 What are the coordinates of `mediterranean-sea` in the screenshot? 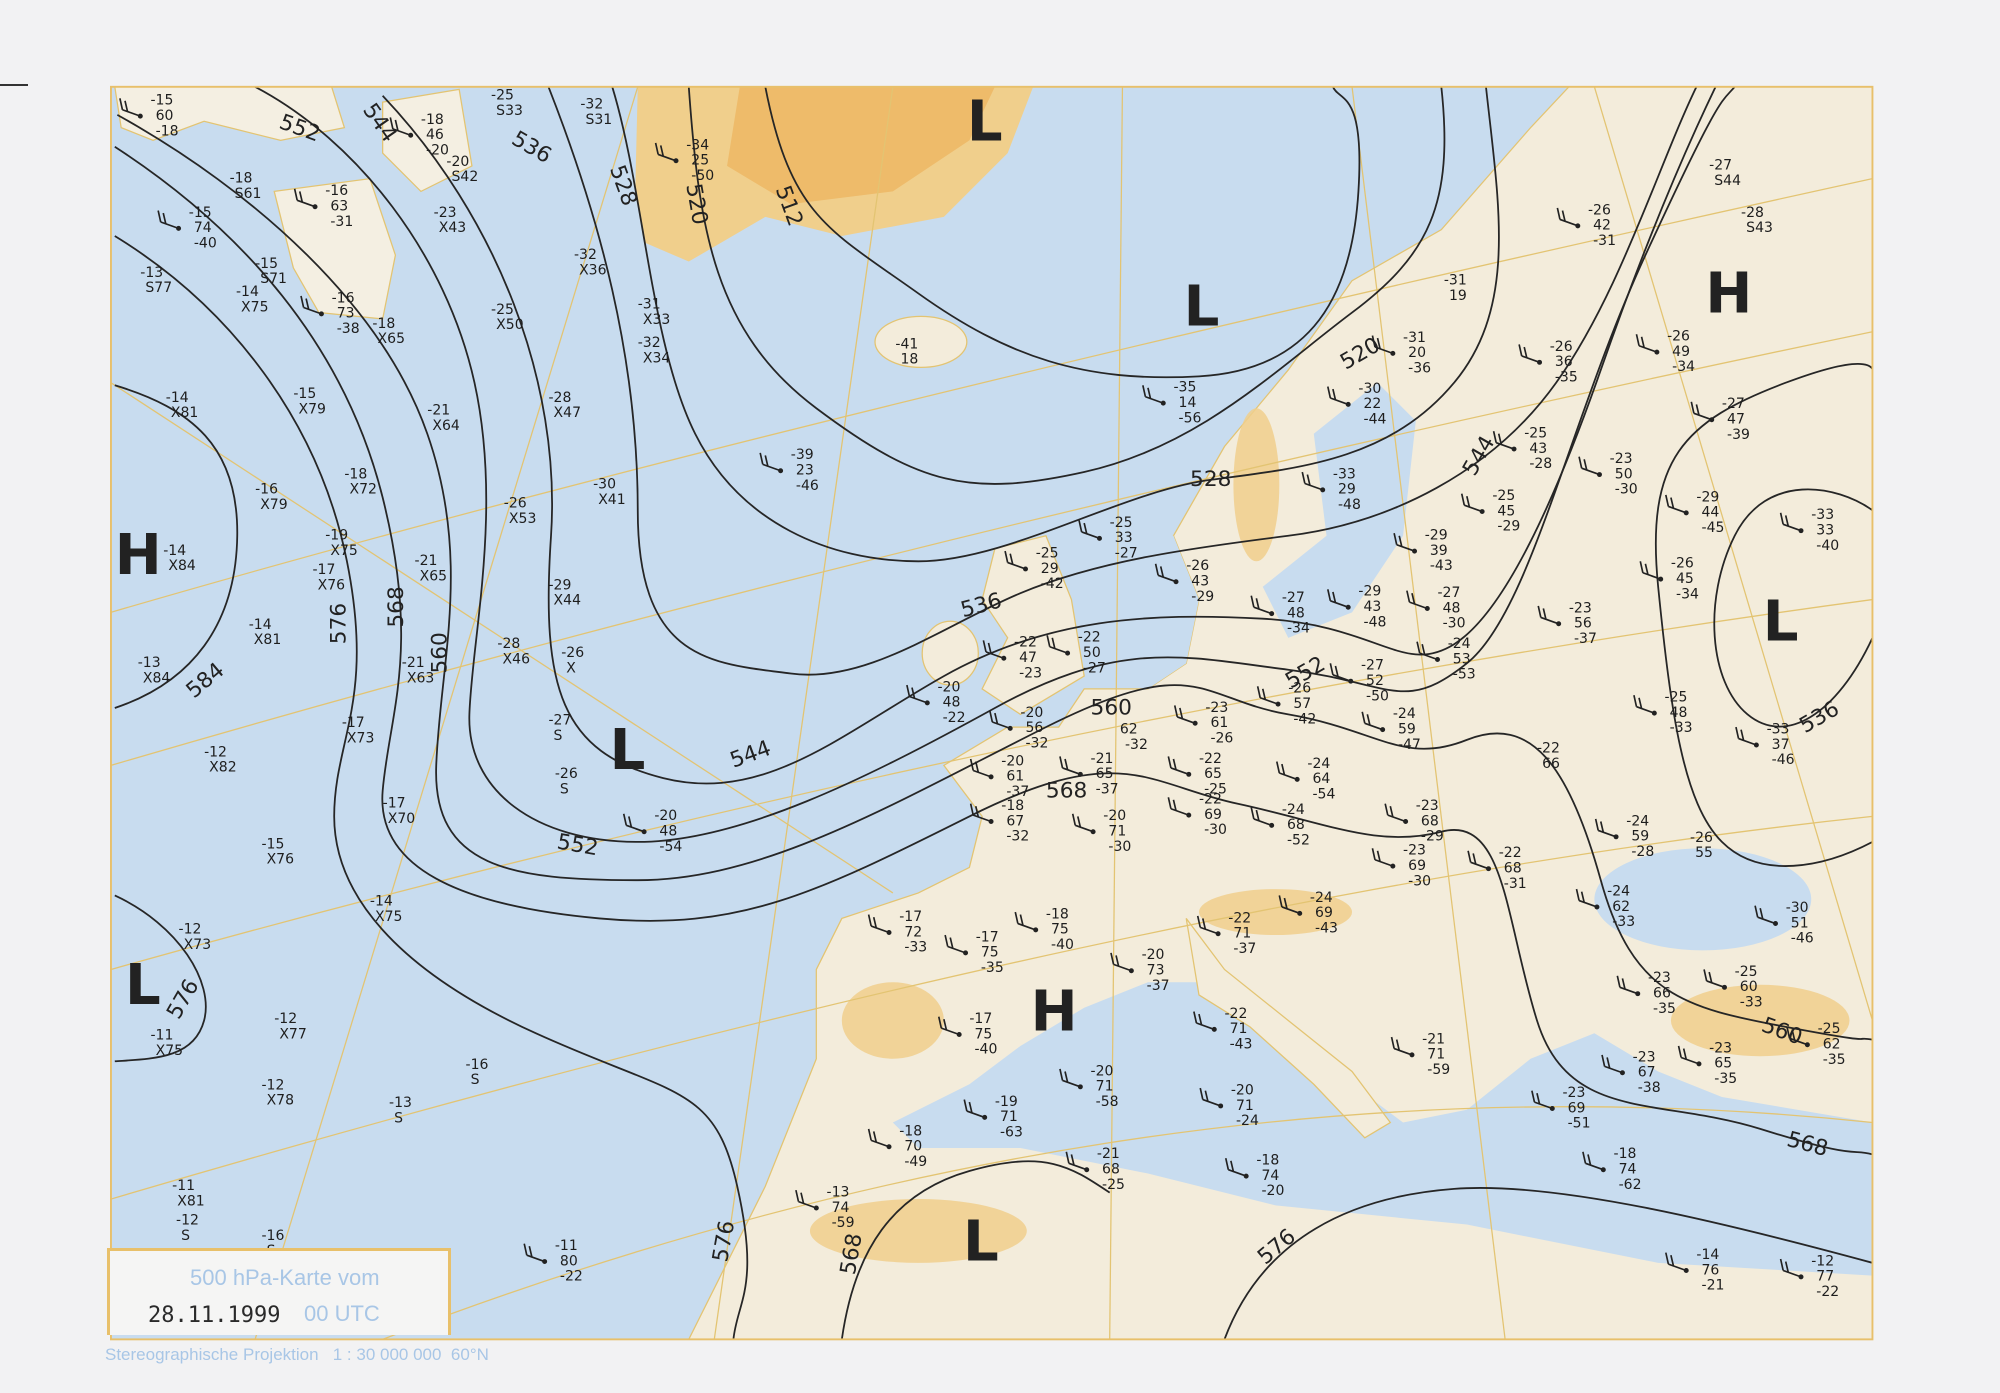 It's located at (1382, 1129).